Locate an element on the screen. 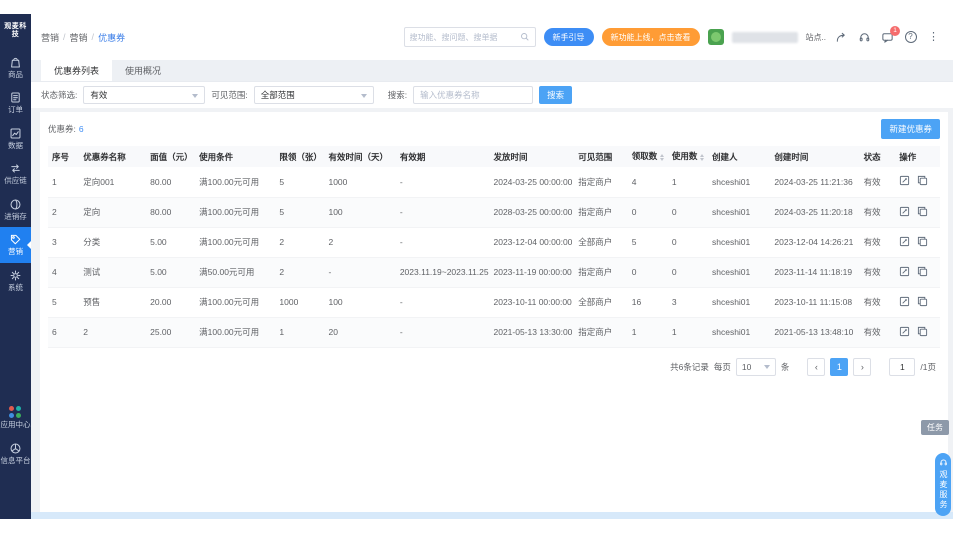 This screenshot has width=953, height=554. scope-filter-select: 全部范围 is located at coordinates (313, 95).